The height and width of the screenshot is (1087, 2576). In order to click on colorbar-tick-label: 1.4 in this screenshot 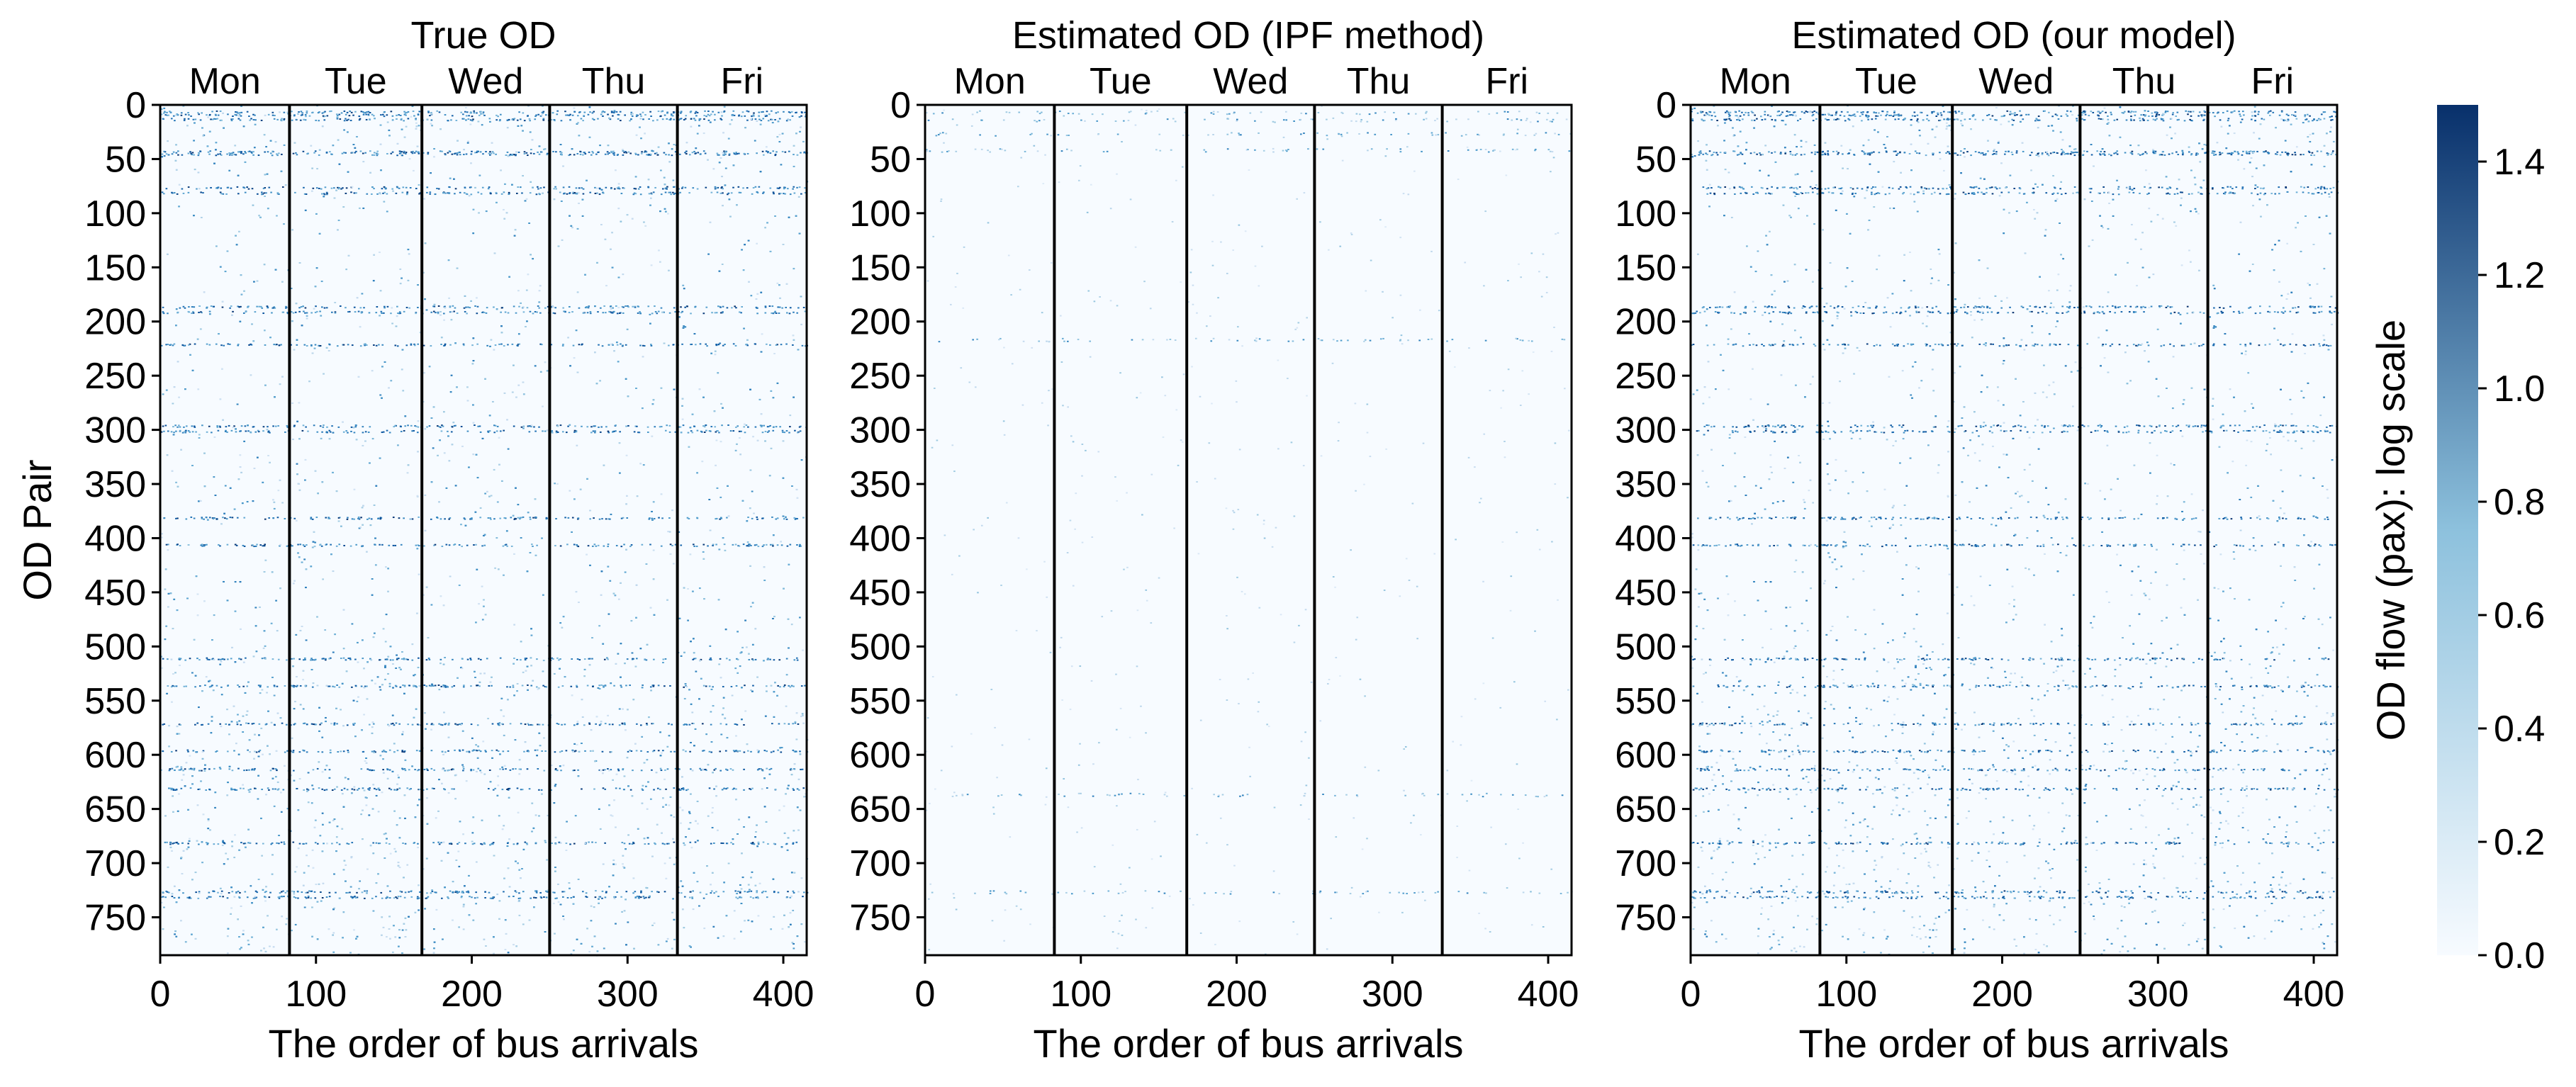, I will do `click(2519, 162)`.